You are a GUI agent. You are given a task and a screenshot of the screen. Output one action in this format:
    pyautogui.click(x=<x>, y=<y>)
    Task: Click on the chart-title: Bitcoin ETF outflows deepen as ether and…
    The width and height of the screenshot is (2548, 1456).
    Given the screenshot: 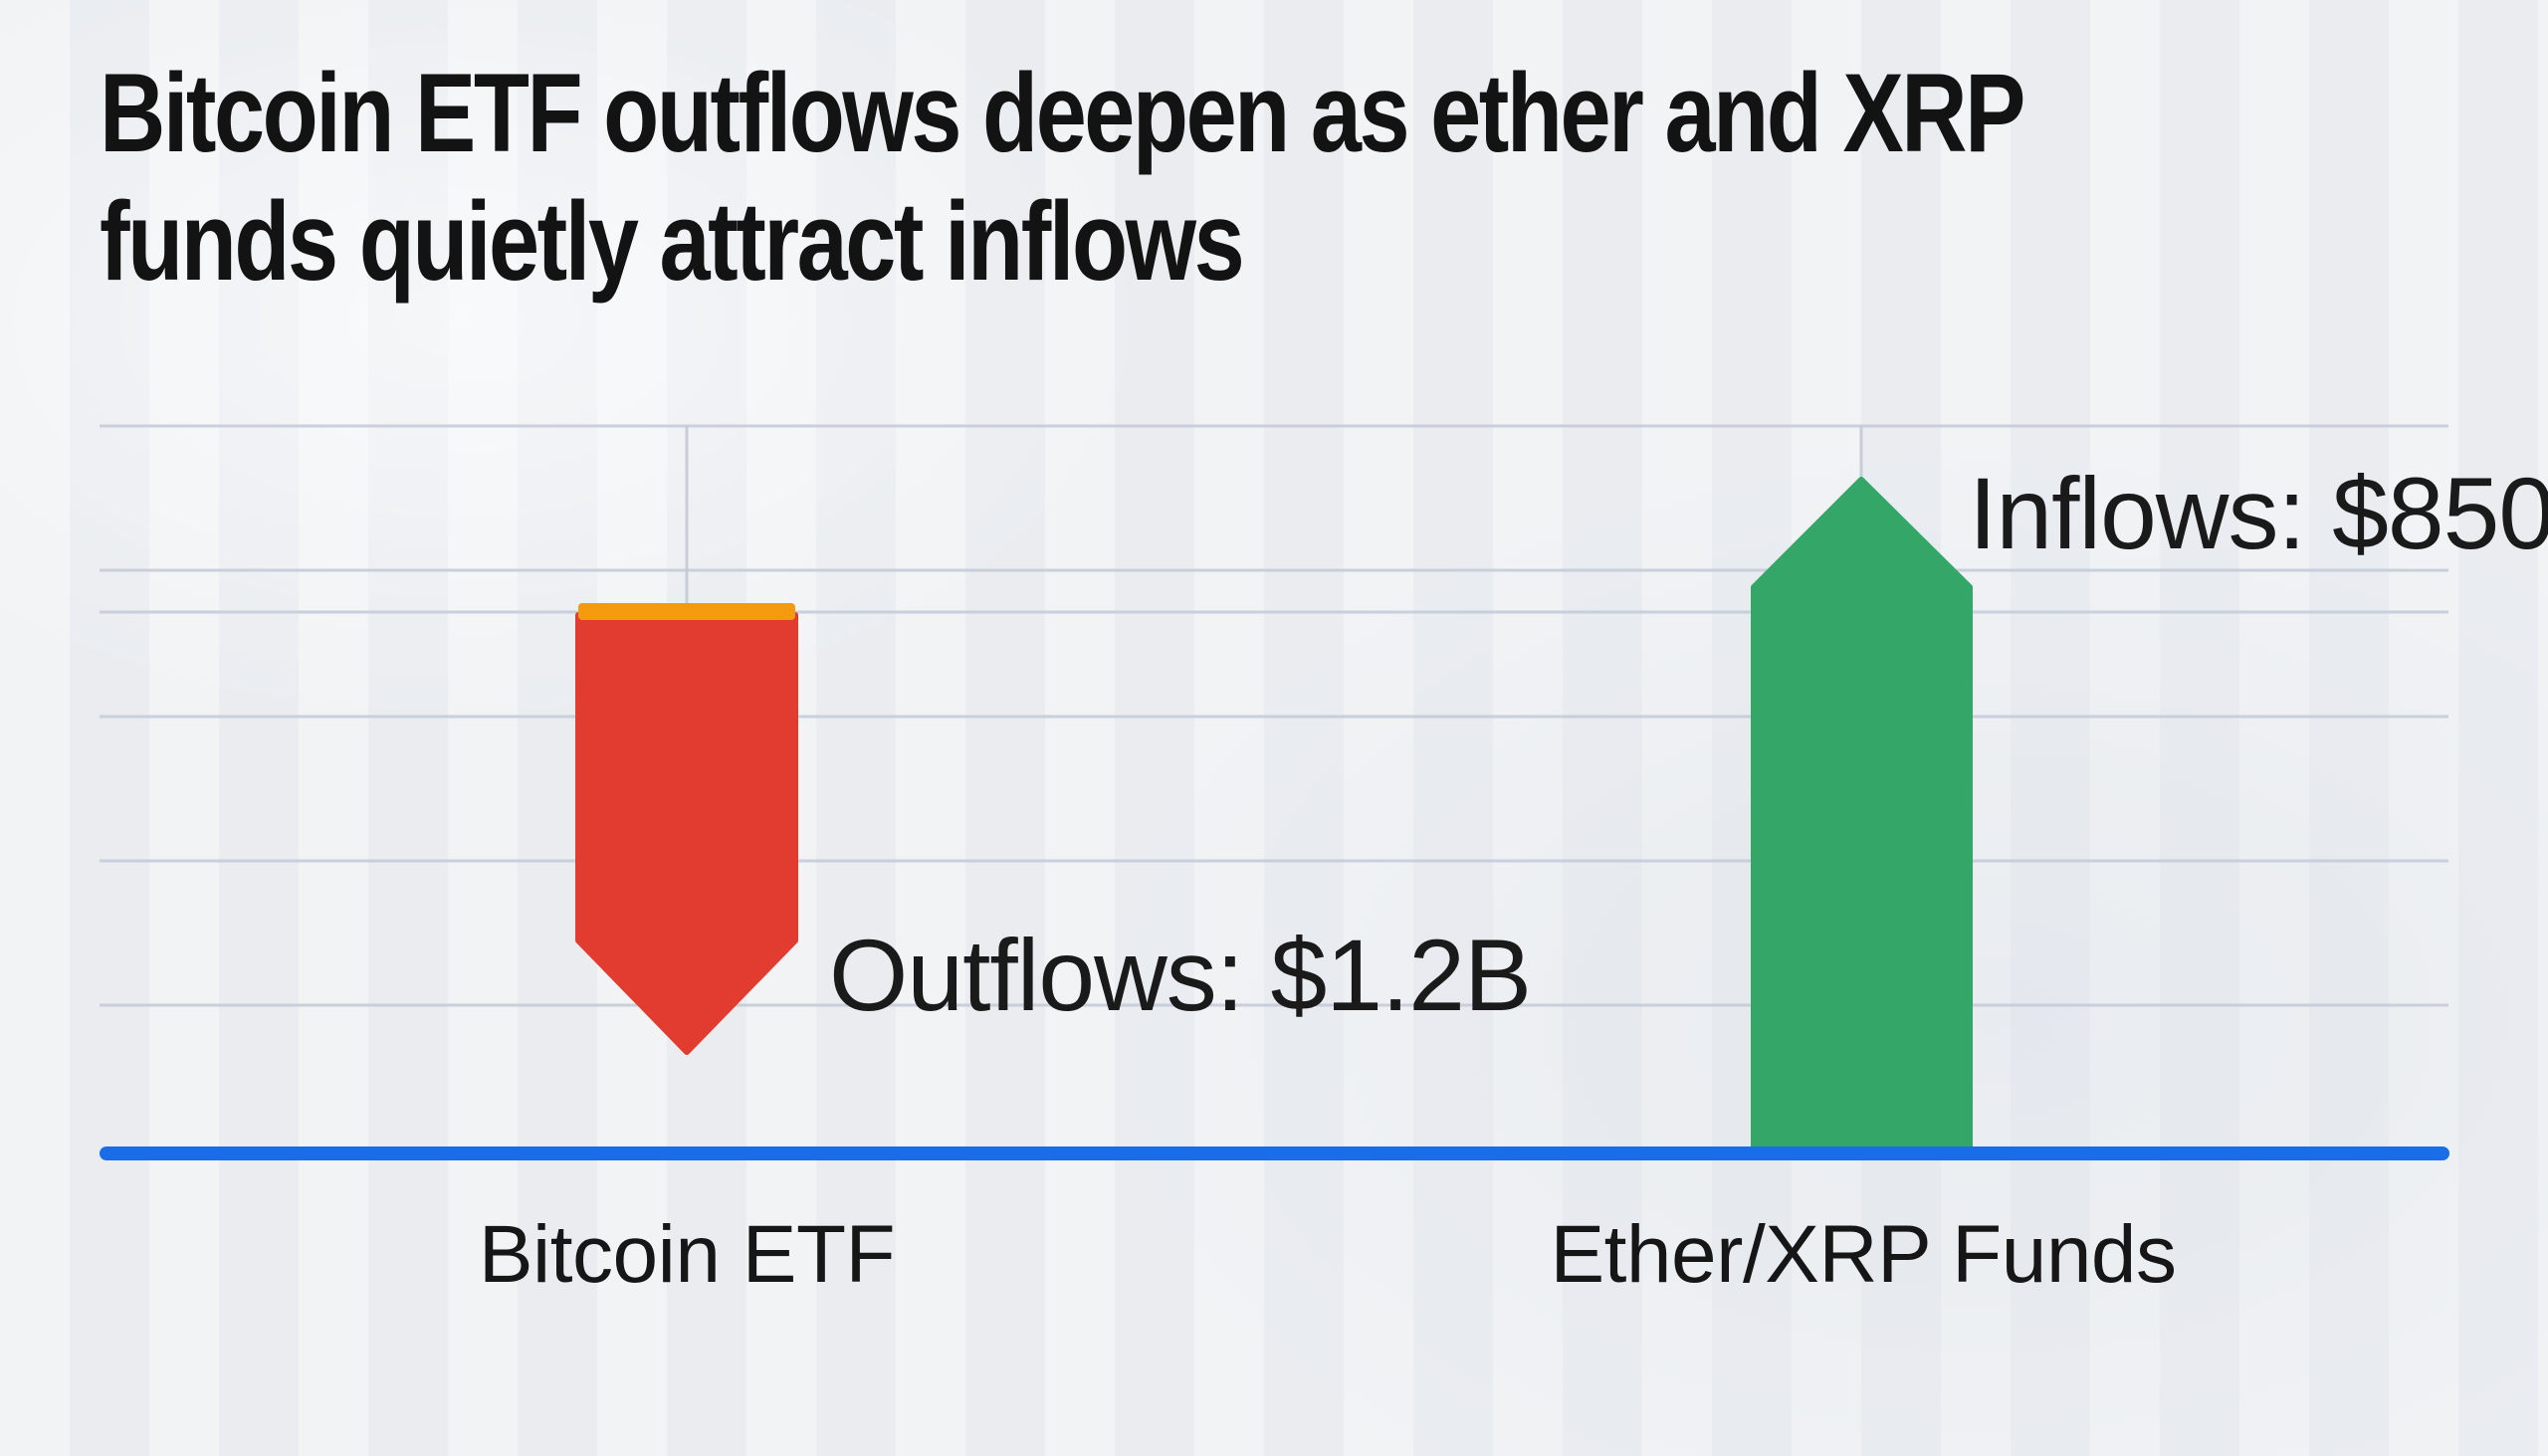 What is the action you would take?
    pyautogui.click(x=1062, y=177)
    